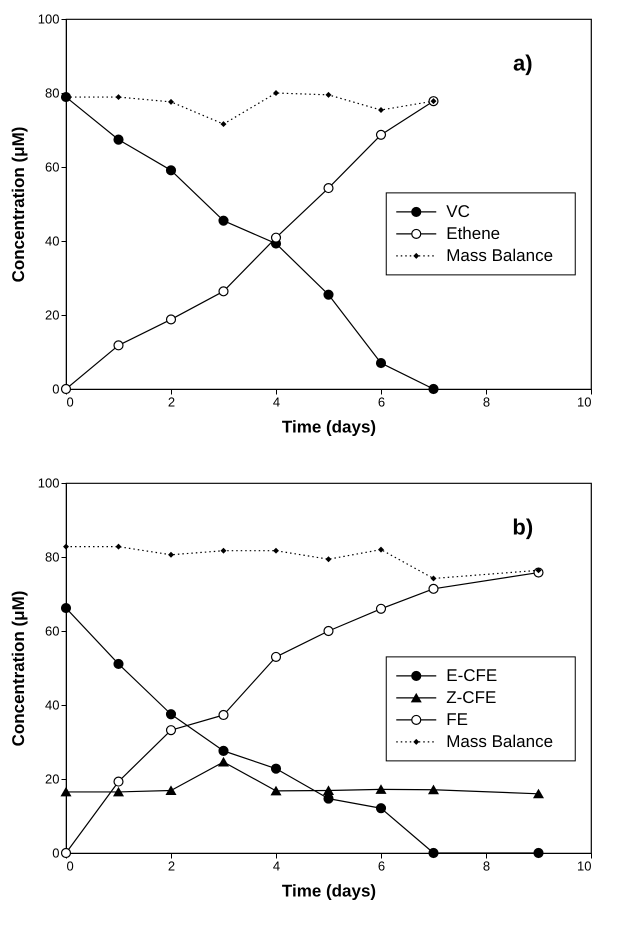 The height and width of the screenshot is (930, 621). I want to click on annotation: a), so click(522, 63).